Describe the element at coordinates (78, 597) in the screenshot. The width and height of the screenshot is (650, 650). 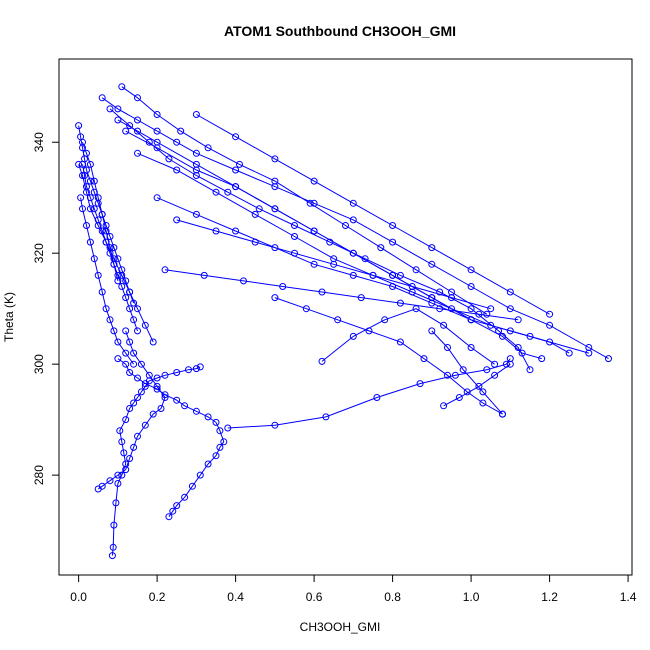
I see `x-tick-label: 0.0` at that location.